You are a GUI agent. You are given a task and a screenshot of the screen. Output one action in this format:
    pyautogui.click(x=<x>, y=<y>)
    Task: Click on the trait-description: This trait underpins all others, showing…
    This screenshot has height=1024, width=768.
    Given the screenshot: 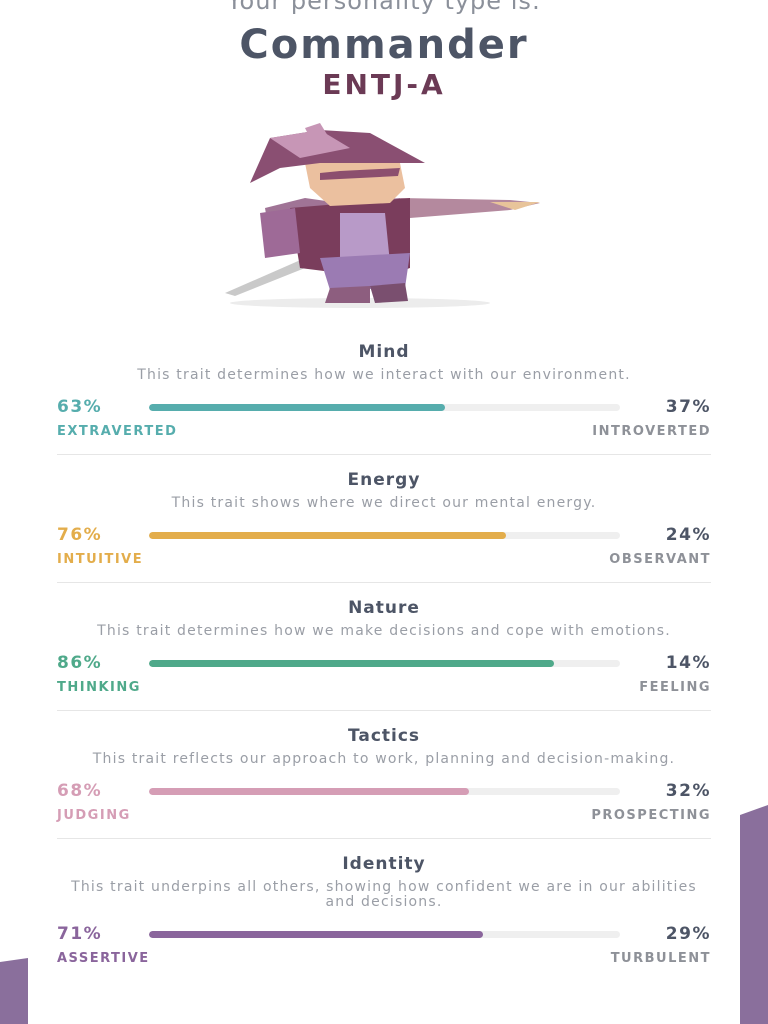 What is the action you would take?
    pyautogui.click(x=384, y=894)
    